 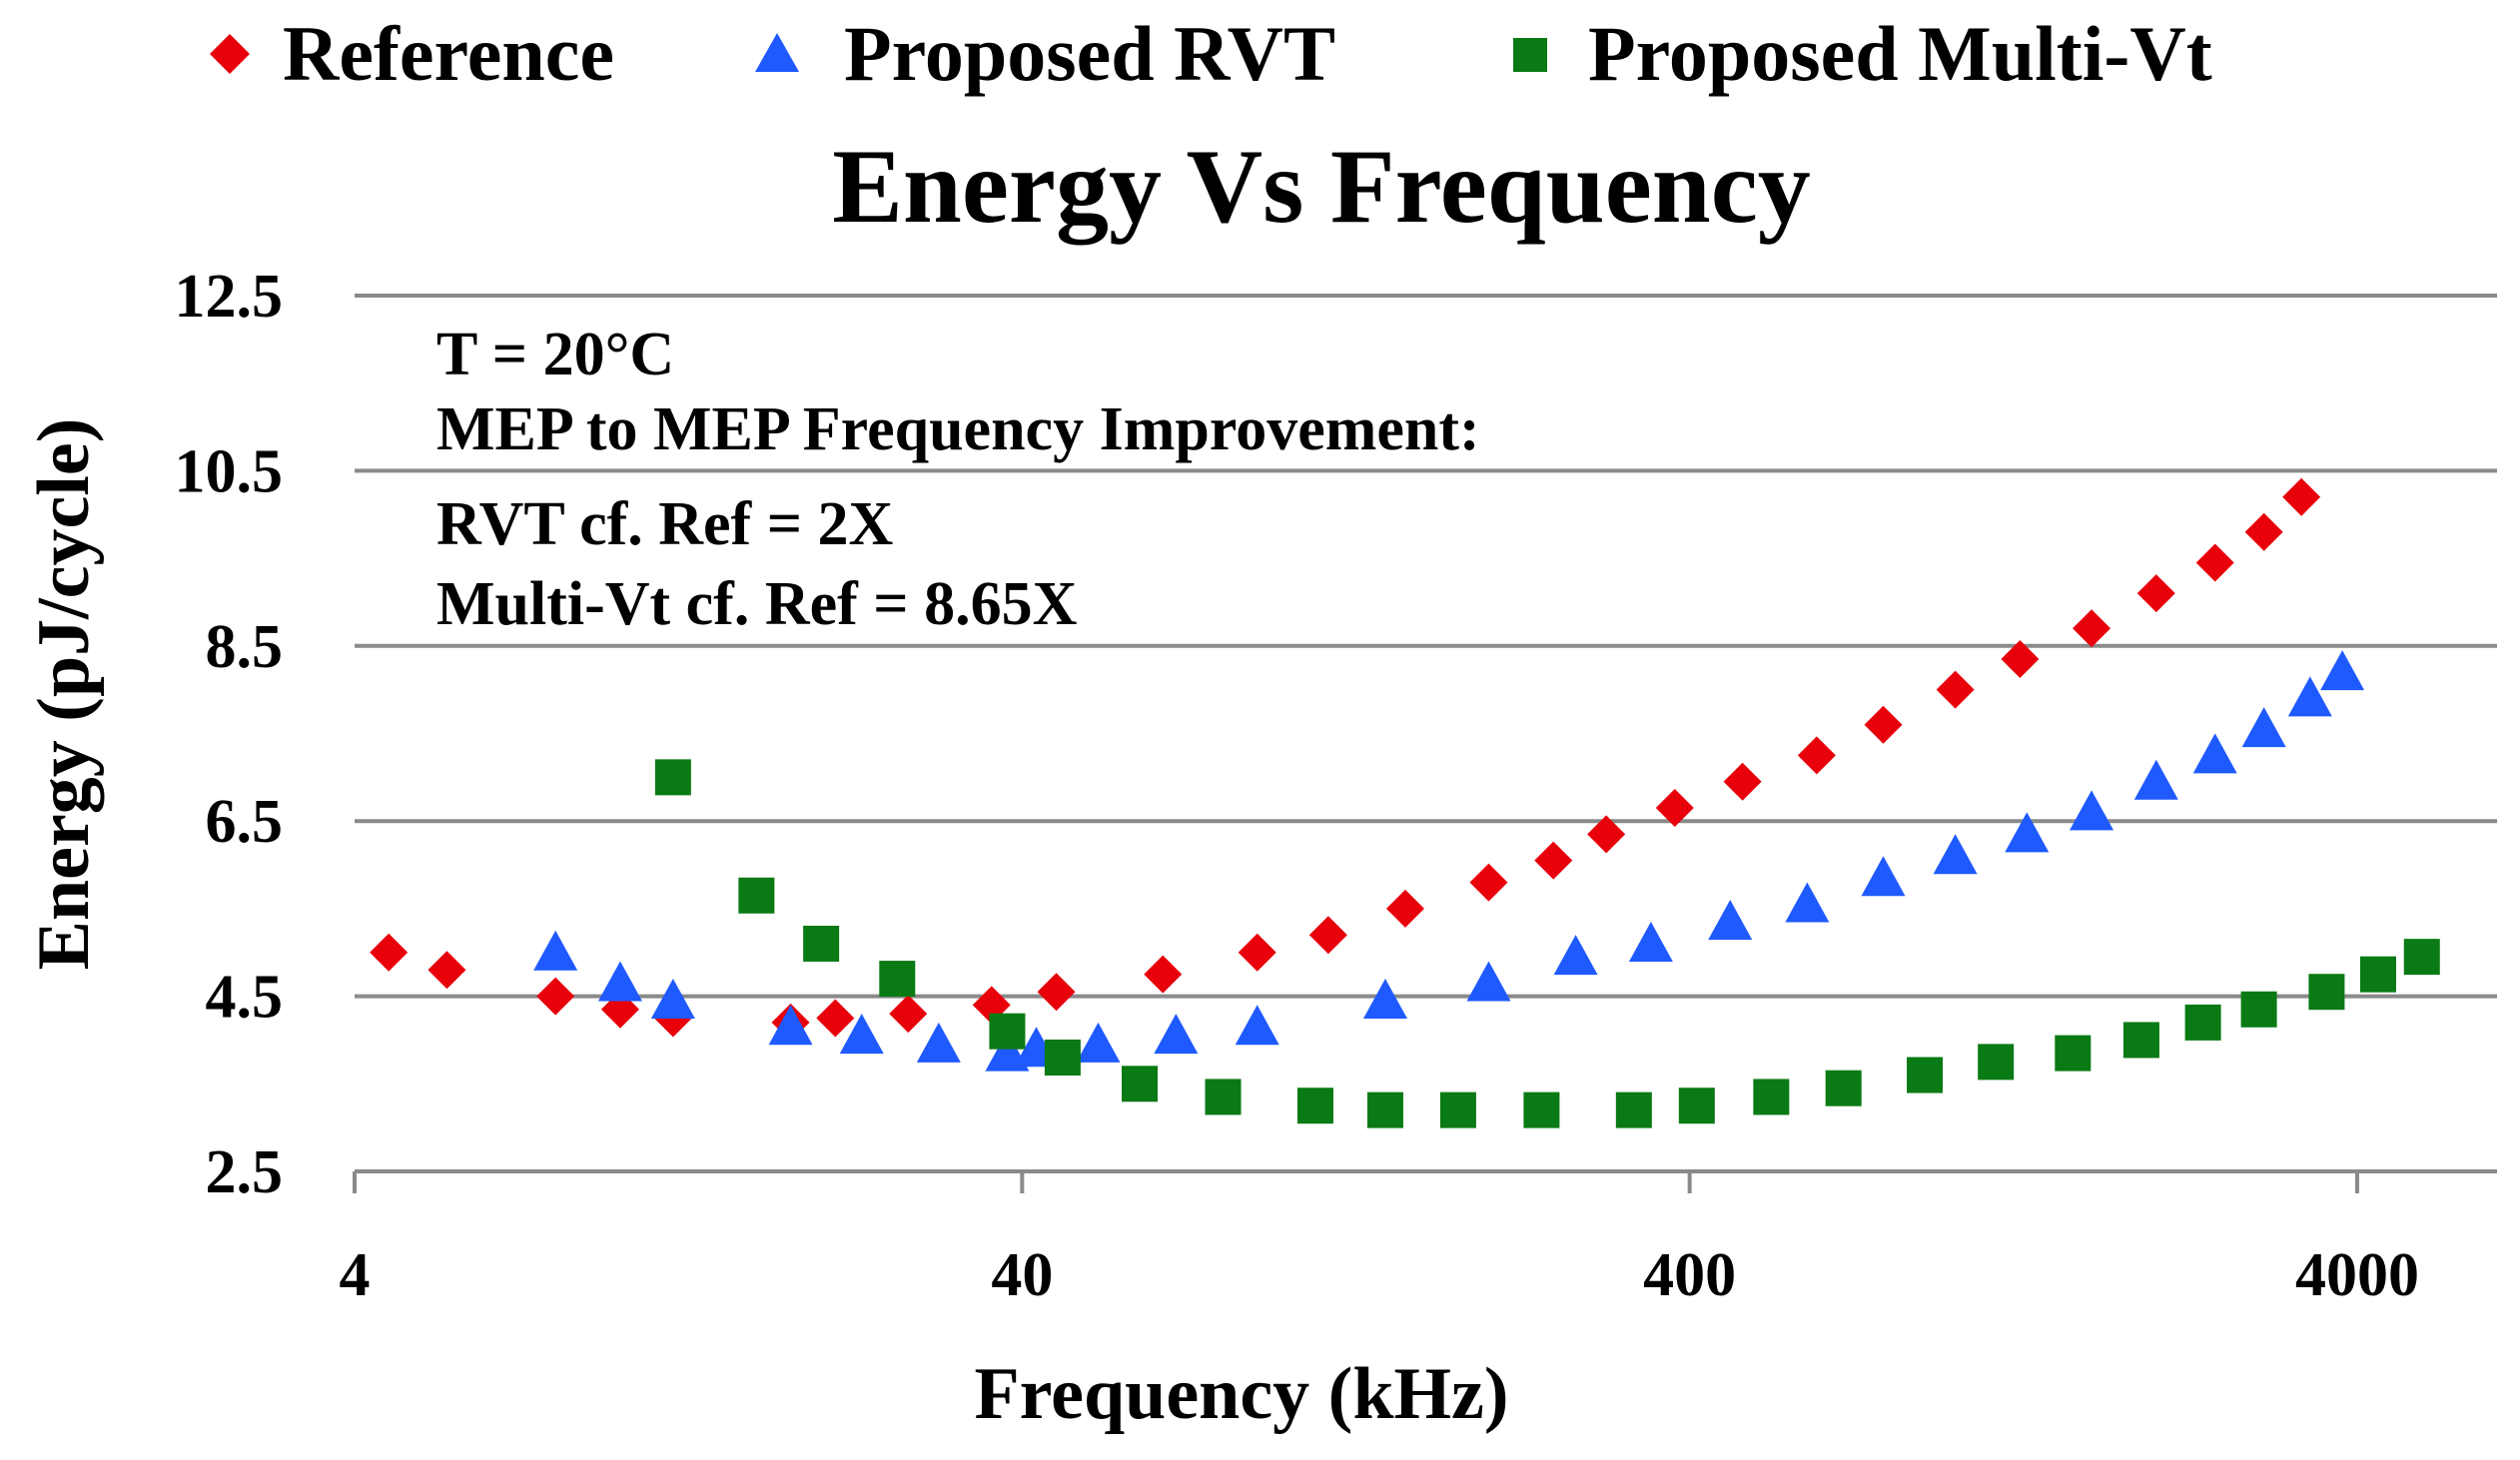 What do you see at coordinates (1380, 1275) in the screenshot?
I see `x-tick-labels: 4 40 400 4000` at bounding box center [1380, 1275].